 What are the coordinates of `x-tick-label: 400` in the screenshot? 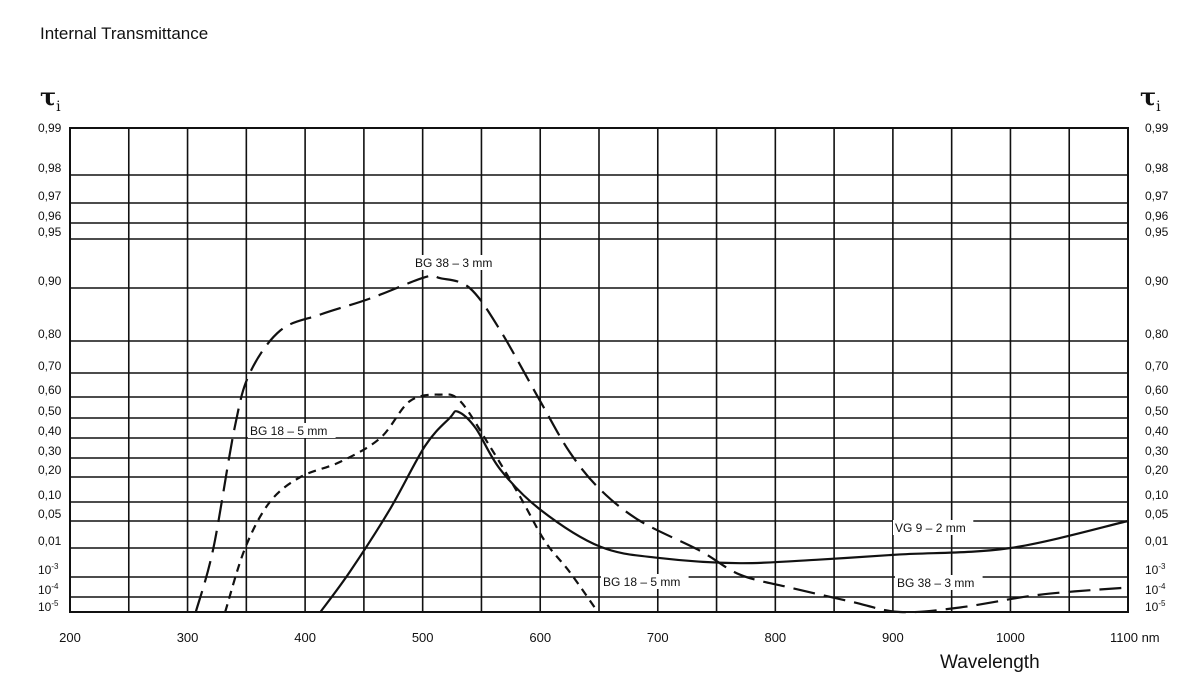 It's located at (305, 637).